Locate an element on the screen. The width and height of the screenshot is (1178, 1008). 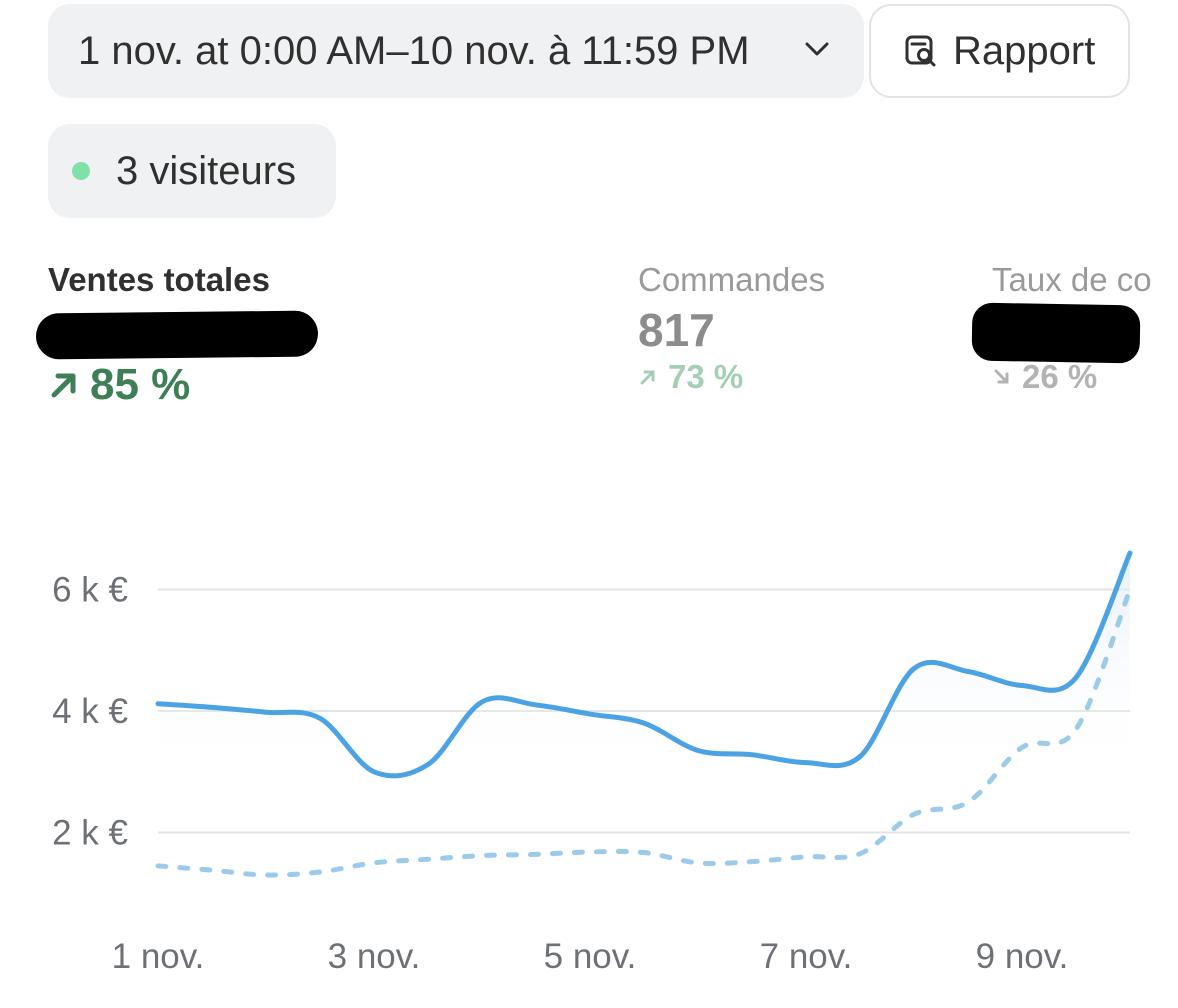
metric-conversion-rate: Taux de co 26 % is located at coordinates (1072, 327).